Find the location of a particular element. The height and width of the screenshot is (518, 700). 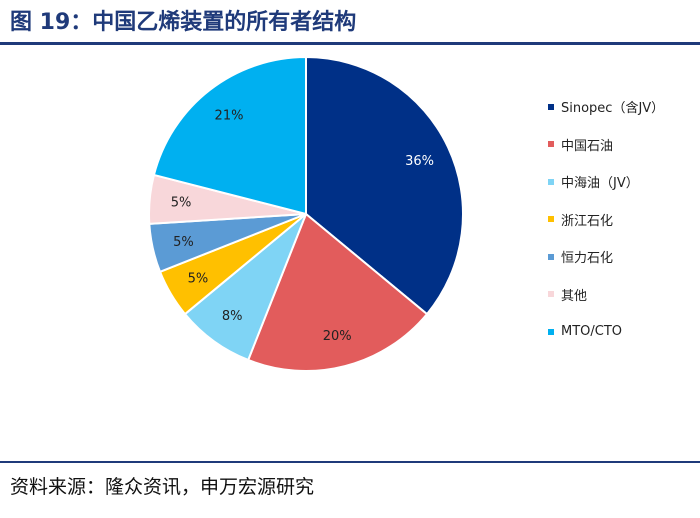

slice-label-5: 5% is located at coordinates (181, 203).